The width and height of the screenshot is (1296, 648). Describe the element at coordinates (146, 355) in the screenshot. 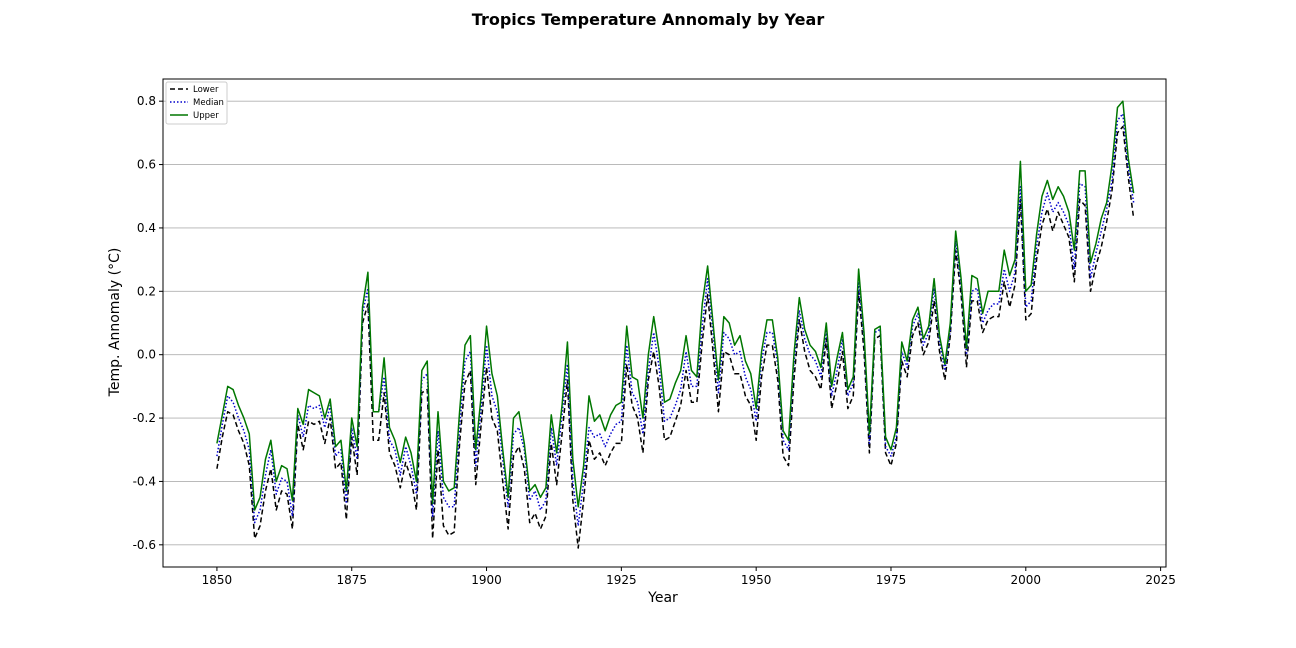

I see `y-tick-label: 0.0` at that location.